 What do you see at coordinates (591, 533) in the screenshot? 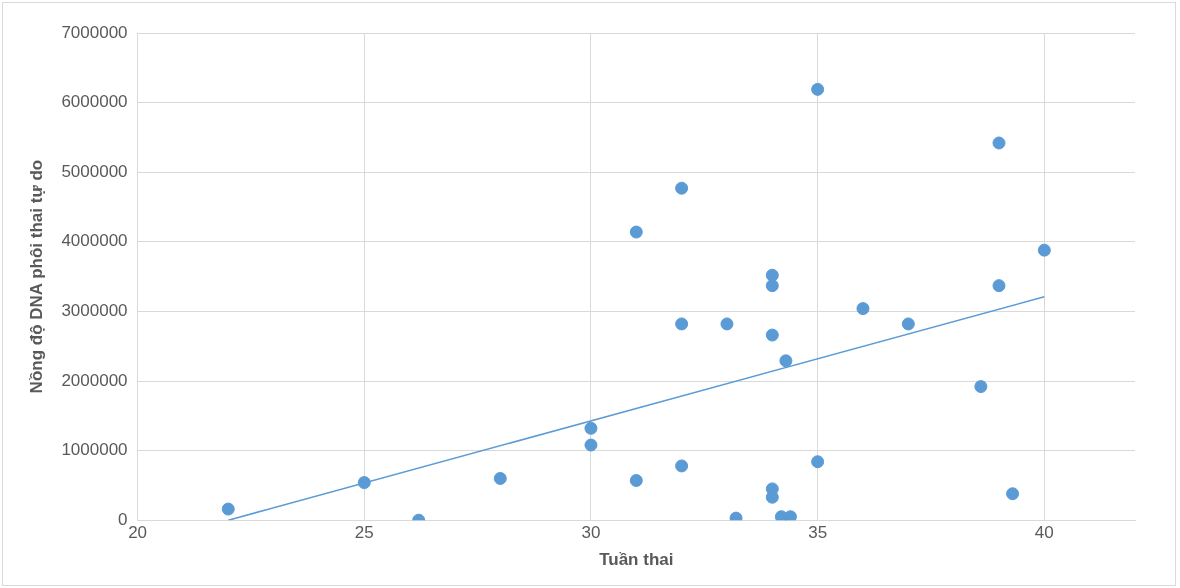
I see `x-tick-label: 30` at bounding box center [591, 533].